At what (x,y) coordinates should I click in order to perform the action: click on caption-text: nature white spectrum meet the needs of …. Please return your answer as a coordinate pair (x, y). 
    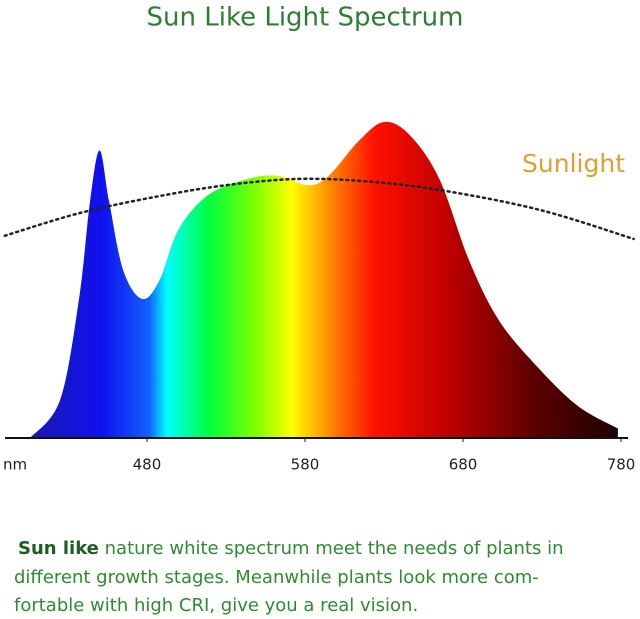
    Looking at the image, I should click on (334, 548).